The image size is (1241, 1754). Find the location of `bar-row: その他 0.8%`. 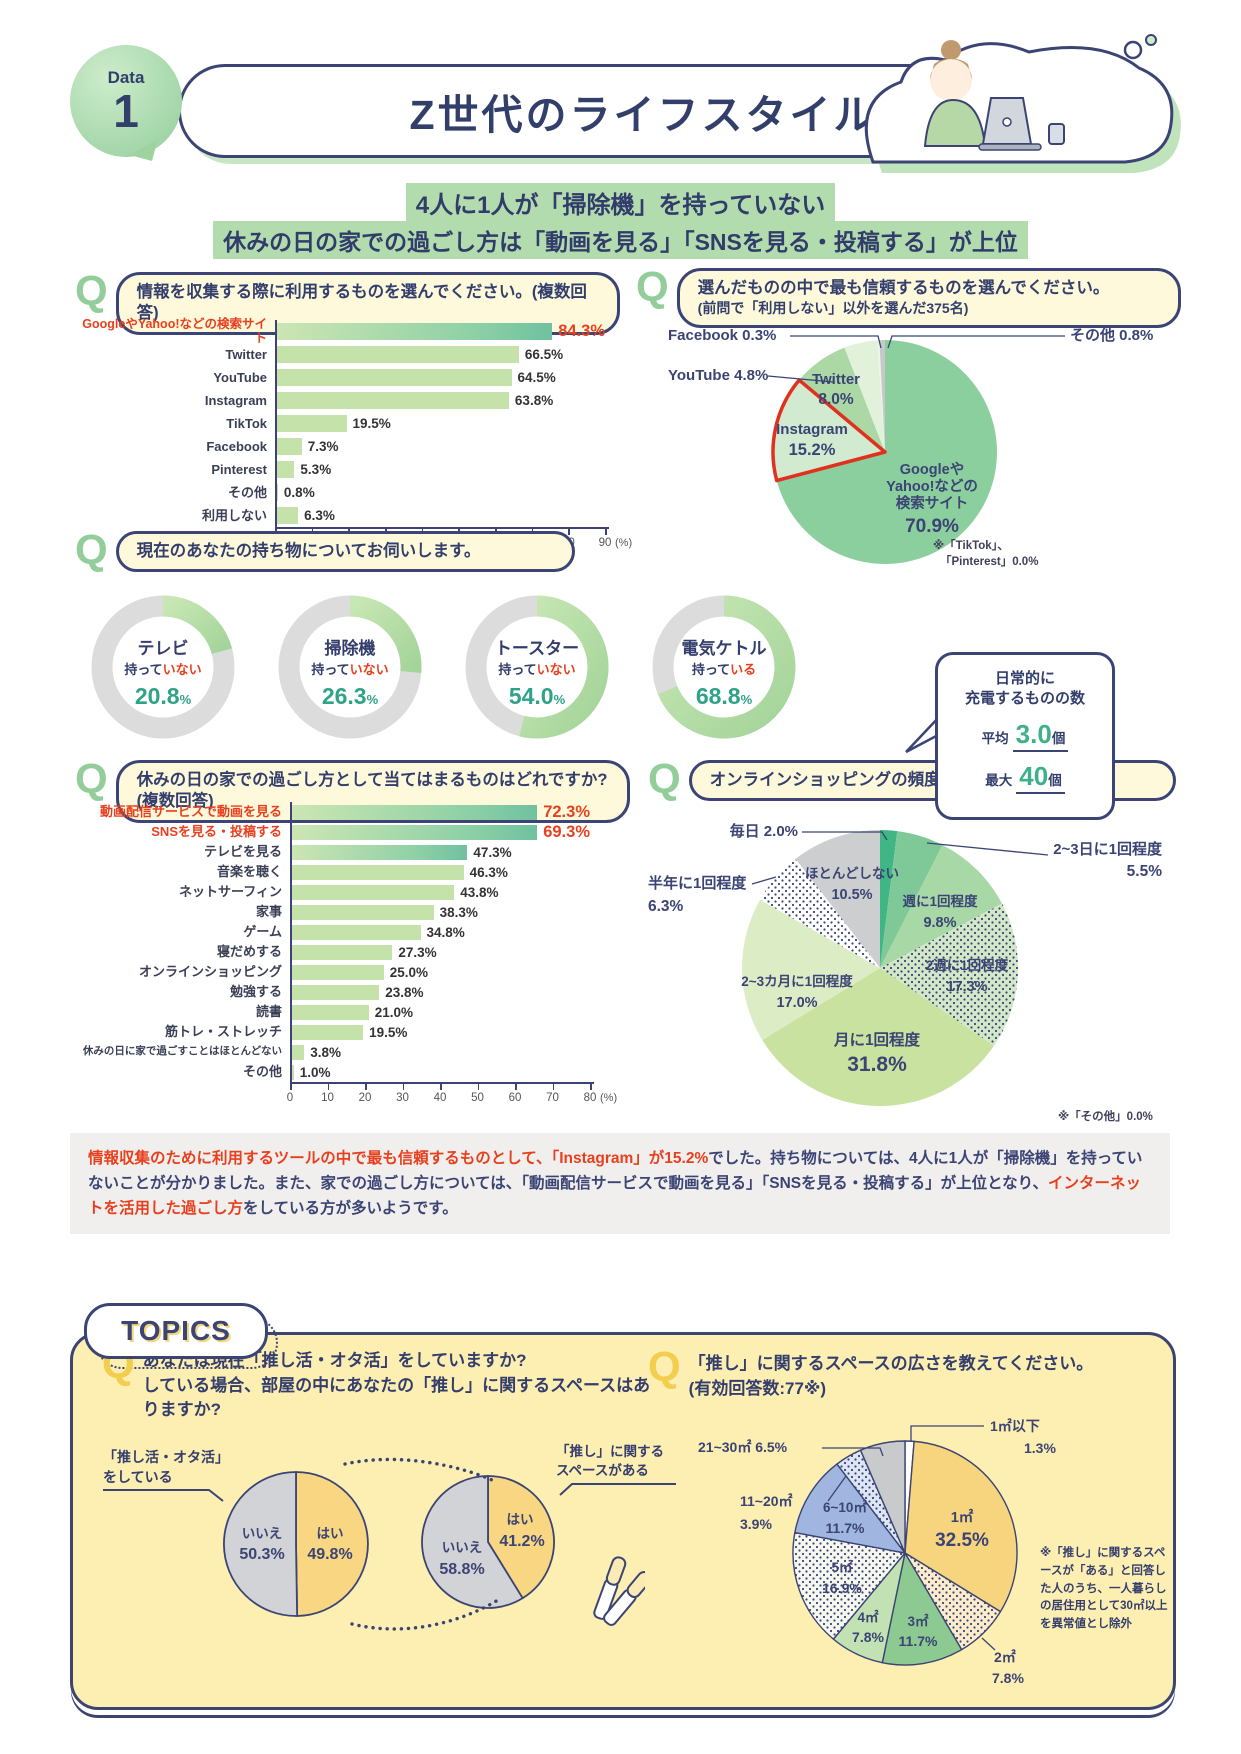

bar-row: その他 0.8% is located at coordinates (347, 492).